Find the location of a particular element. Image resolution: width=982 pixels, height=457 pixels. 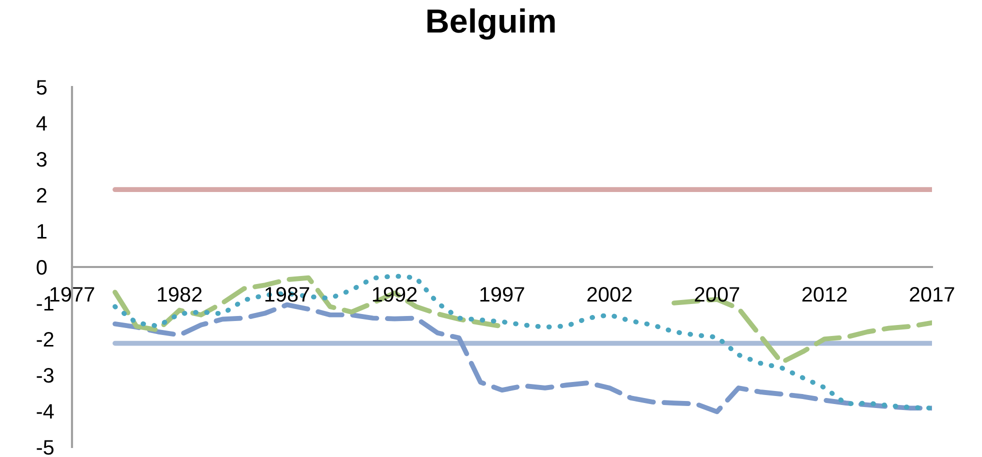

y-tick-label: -5 is located at coordinates (45, 447).